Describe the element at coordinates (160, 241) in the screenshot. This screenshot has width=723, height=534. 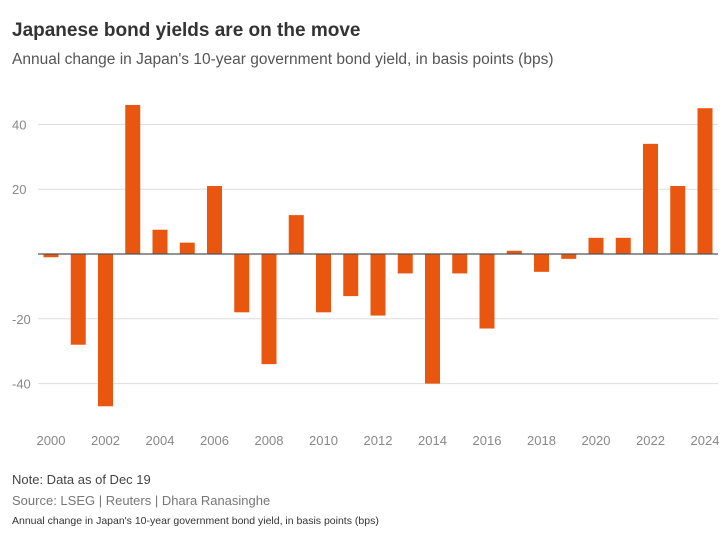
I see `bar-2004` at that location.